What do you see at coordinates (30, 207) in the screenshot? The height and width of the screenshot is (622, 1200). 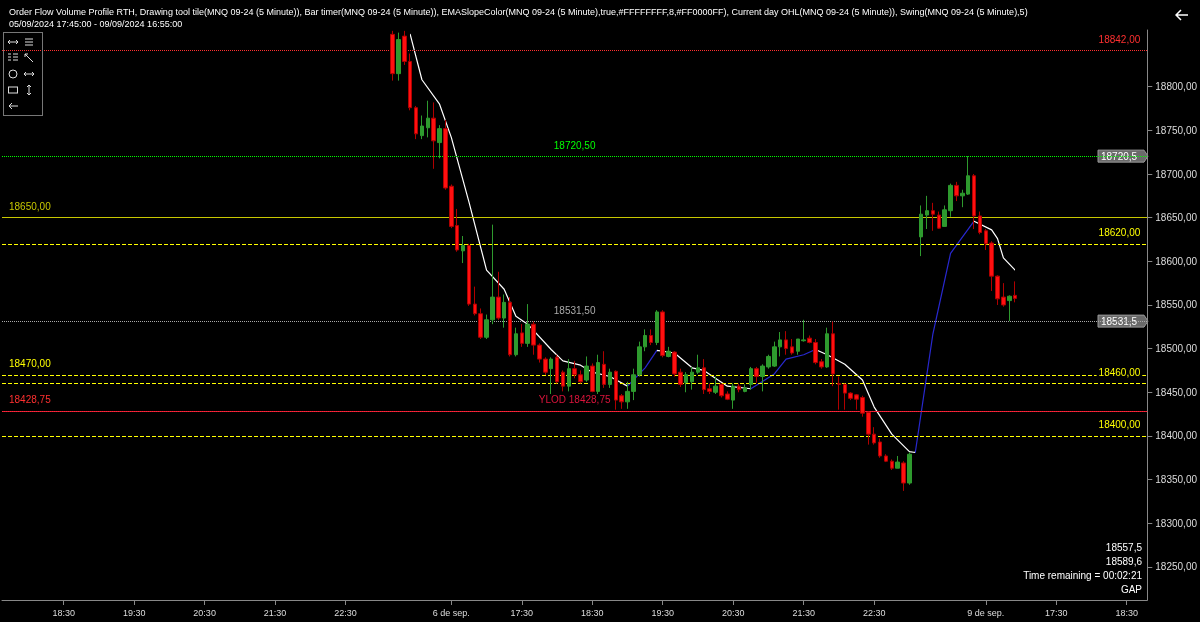 I see `ref-line-label: 18650,00` at bounding box center [30, 207].